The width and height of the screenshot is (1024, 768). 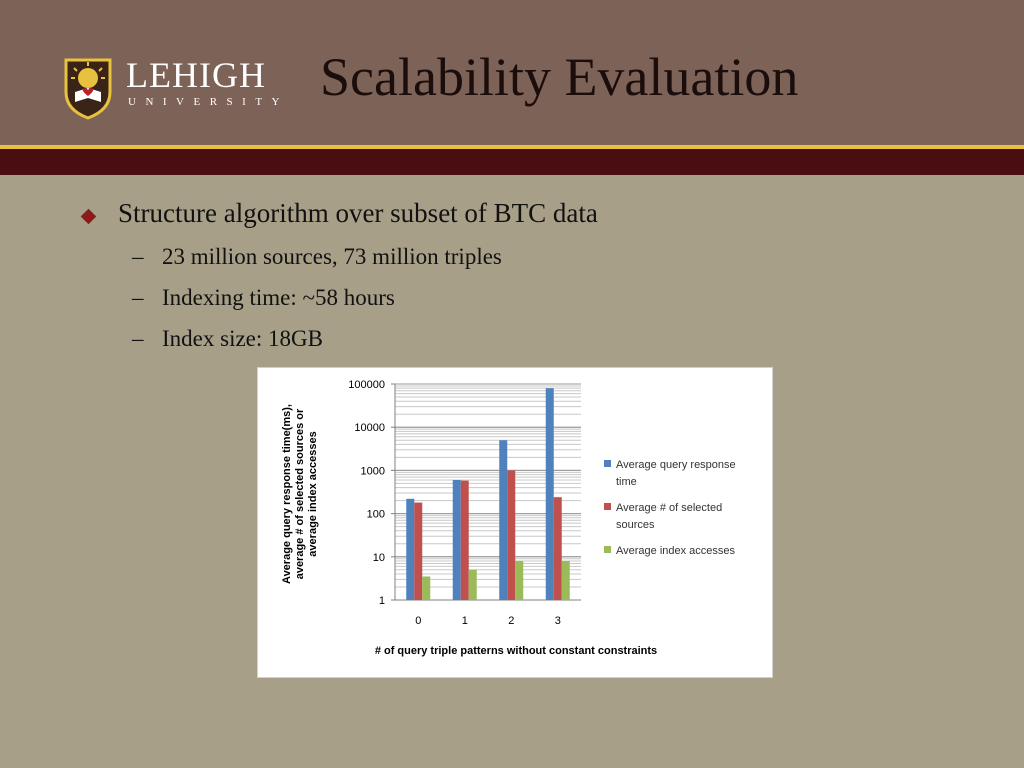 I want to click on y-axis-label-line: average index accesses, so click(x=313, y=493).